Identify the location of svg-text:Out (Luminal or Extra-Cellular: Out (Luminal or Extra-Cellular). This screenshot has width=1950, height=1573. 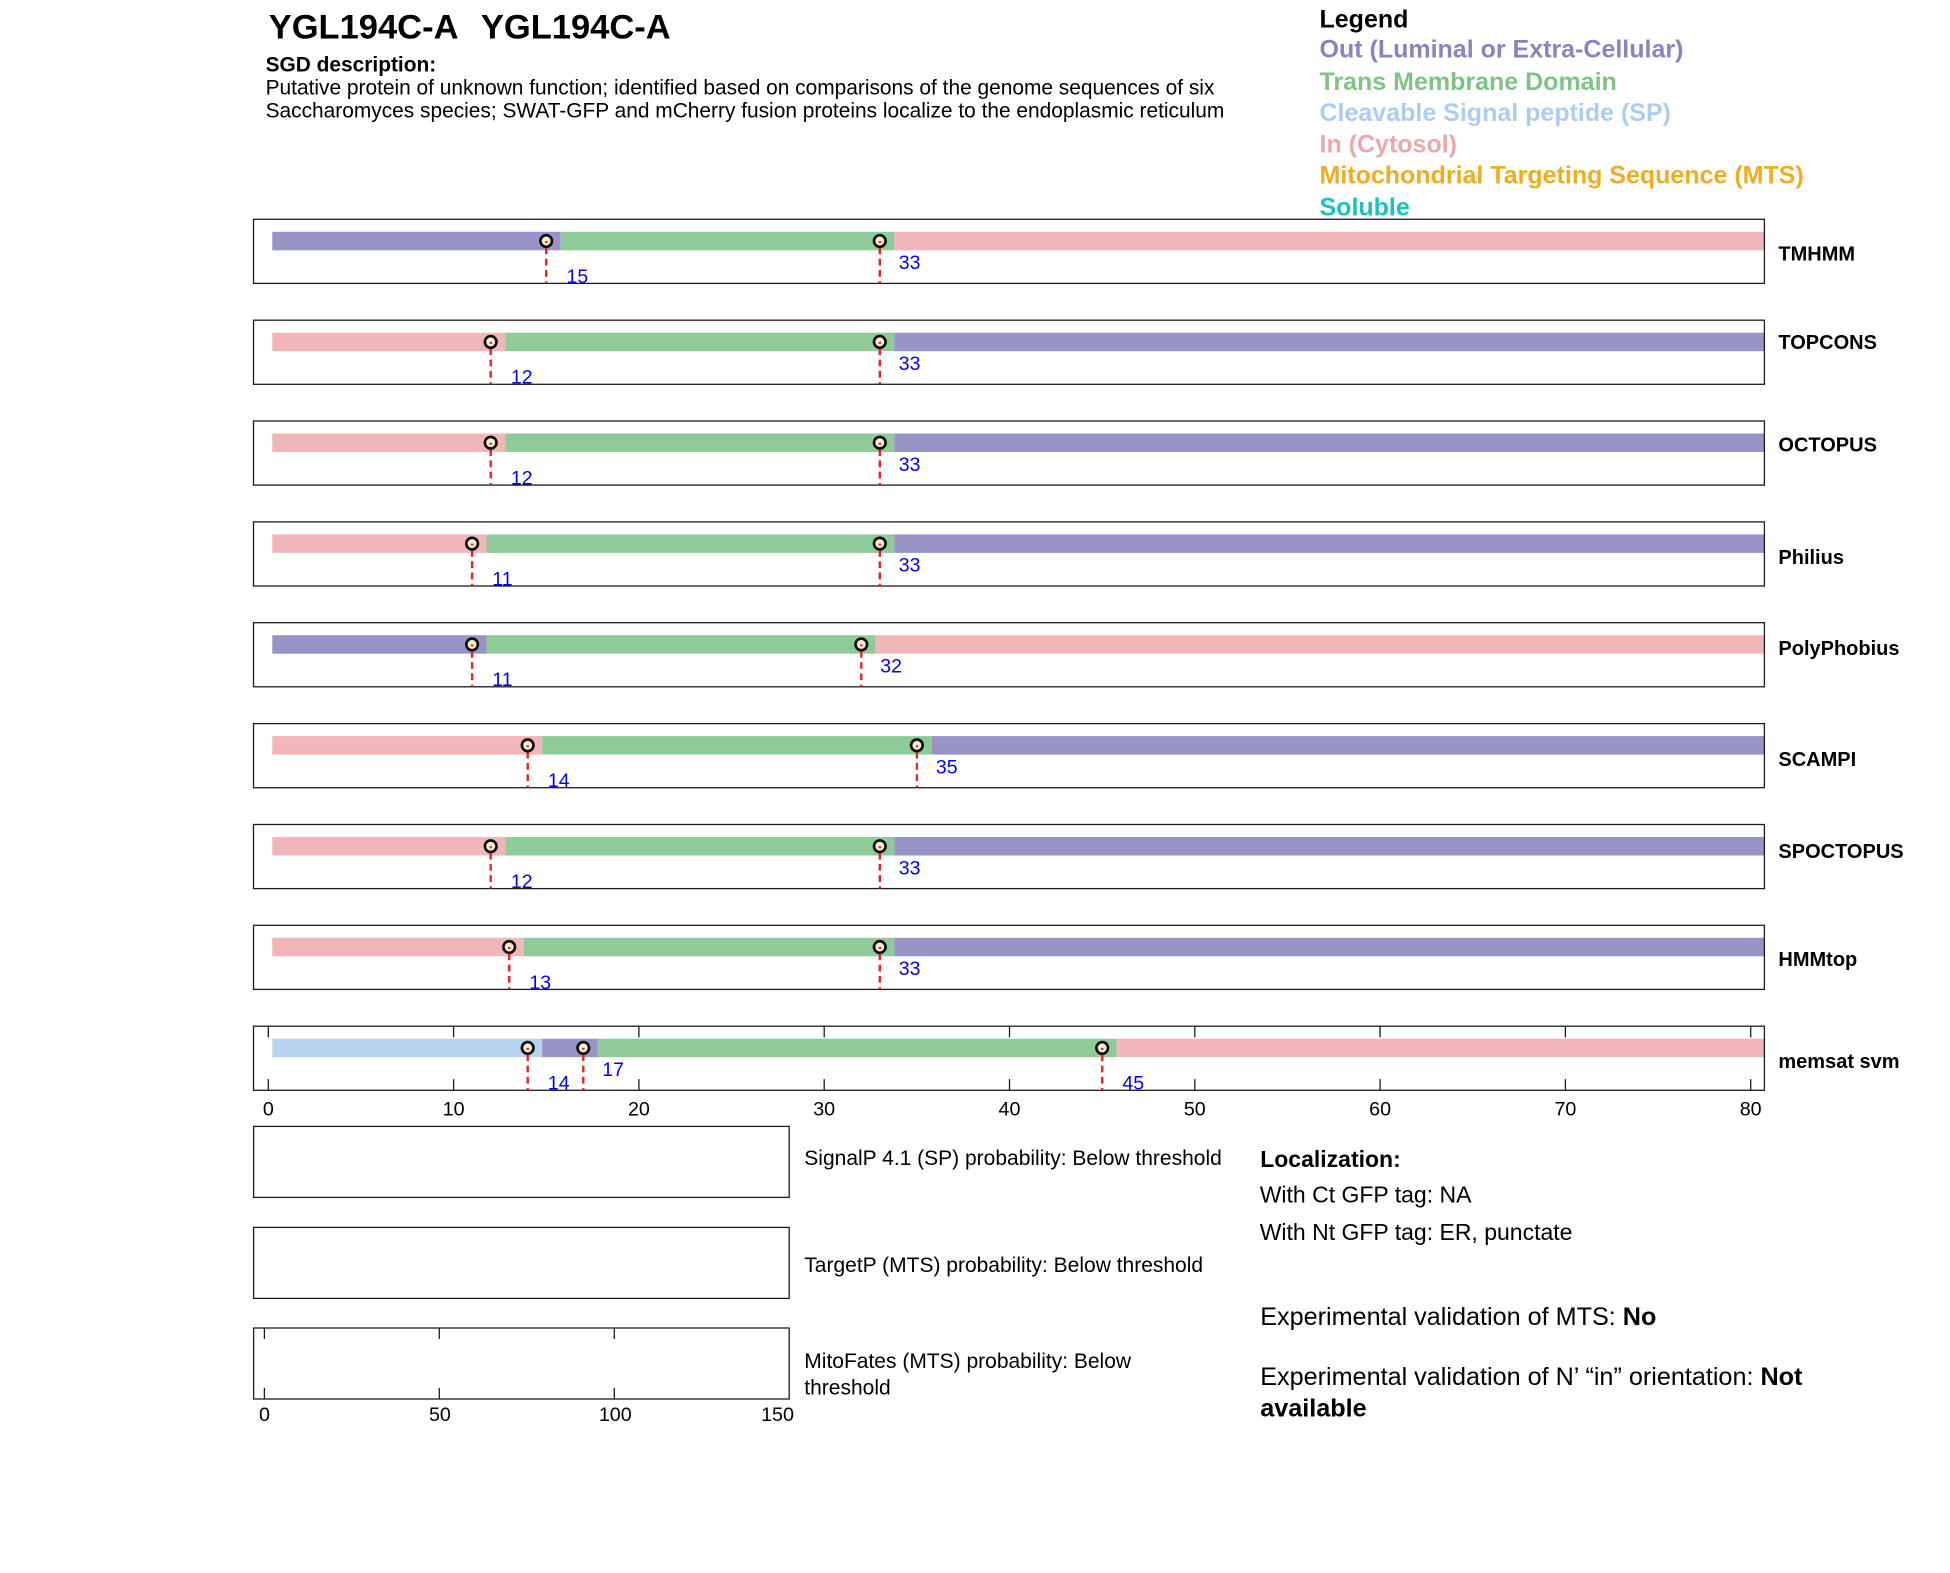
(1502, 49).